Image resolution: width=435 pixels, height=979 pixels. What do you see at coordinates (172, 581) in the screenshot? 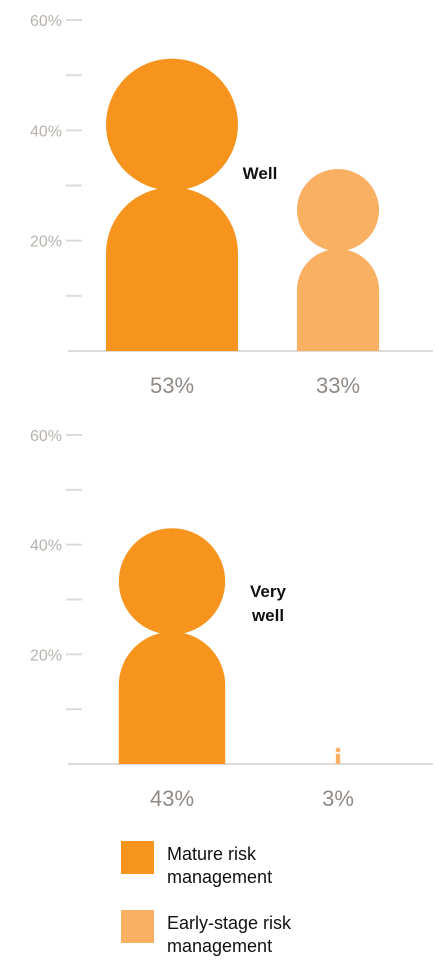
I see `panel-2-bar-mature-head` at bounding box center [172, 581].